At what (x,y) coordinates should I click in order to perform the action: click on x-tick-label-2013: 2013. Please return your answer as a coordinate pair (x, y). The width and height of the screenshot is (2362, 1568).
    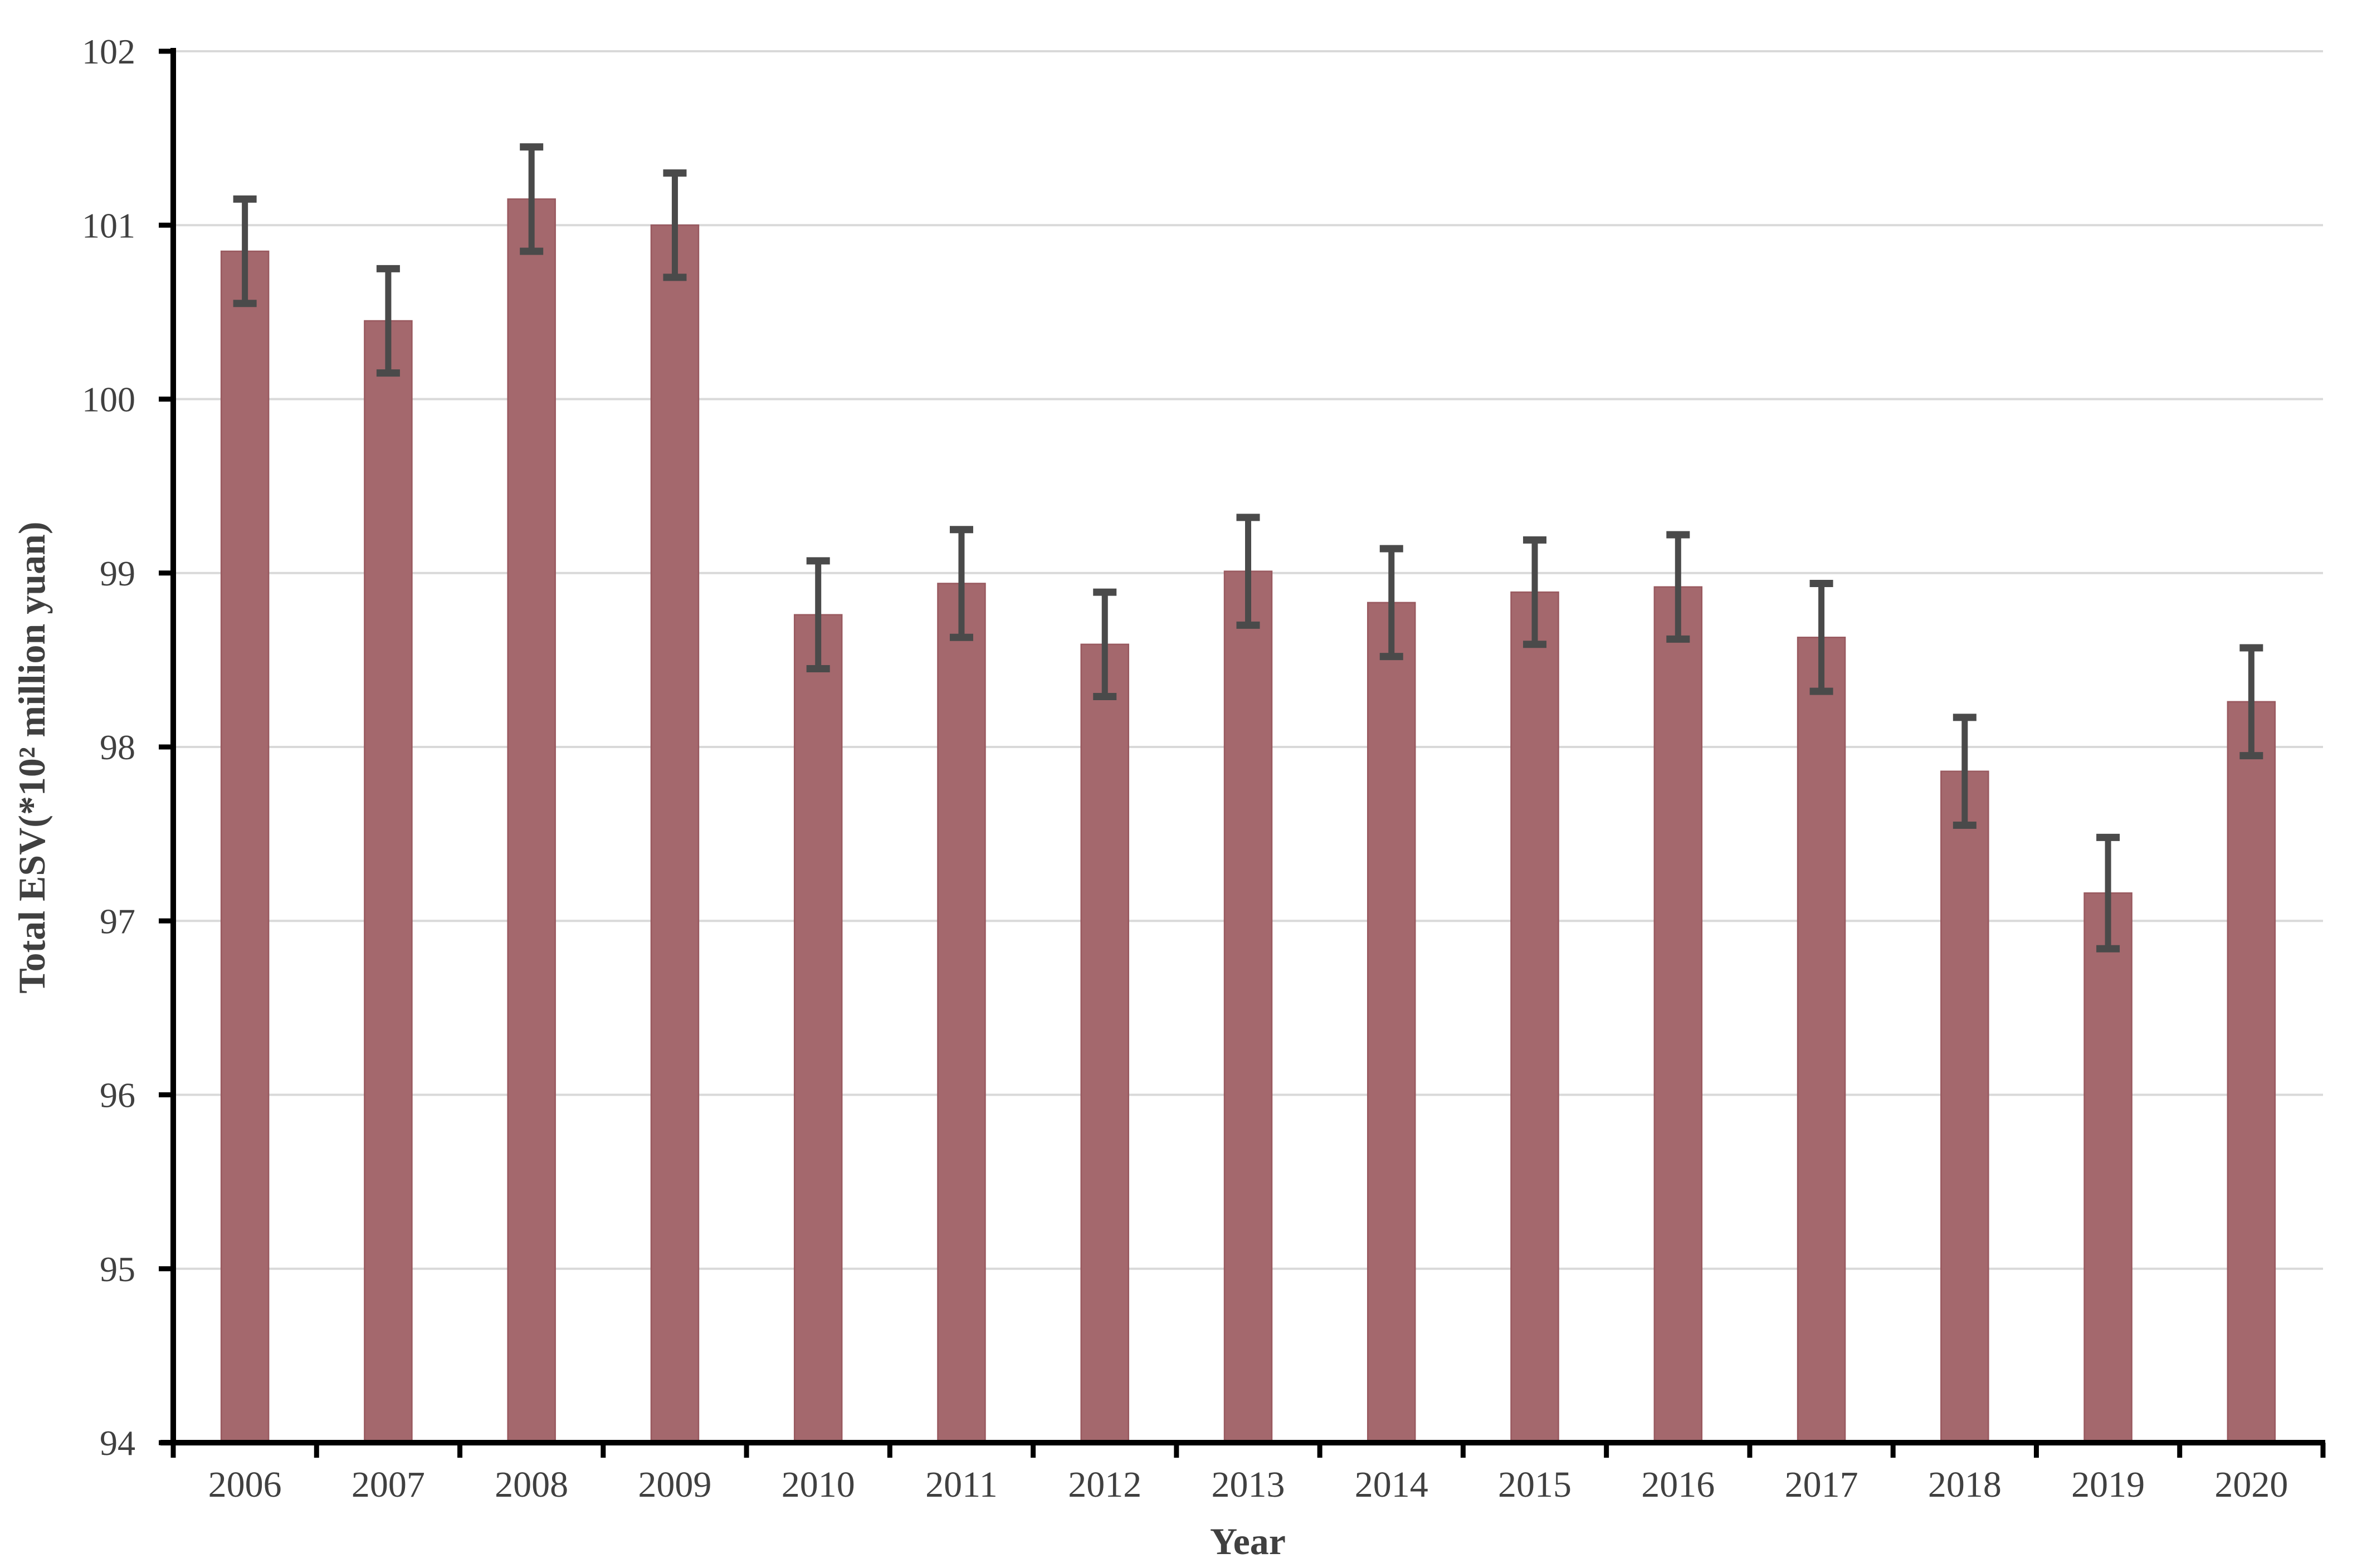
    Looking at the image, I should click on (1248, 1484).